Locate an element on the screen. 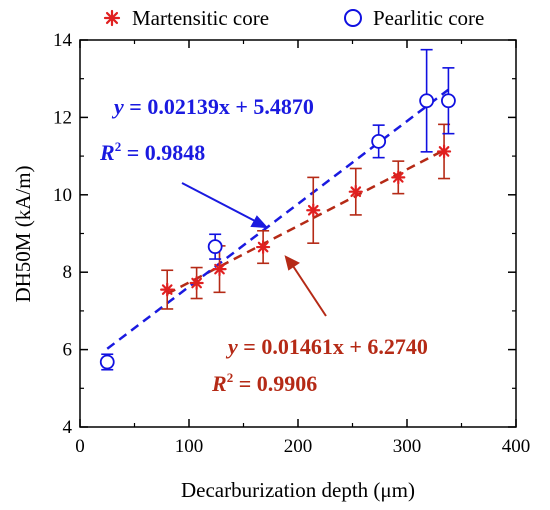 This screenshot has width=550, height=510. martensitic-arrow is located at coordinates (305, 286).